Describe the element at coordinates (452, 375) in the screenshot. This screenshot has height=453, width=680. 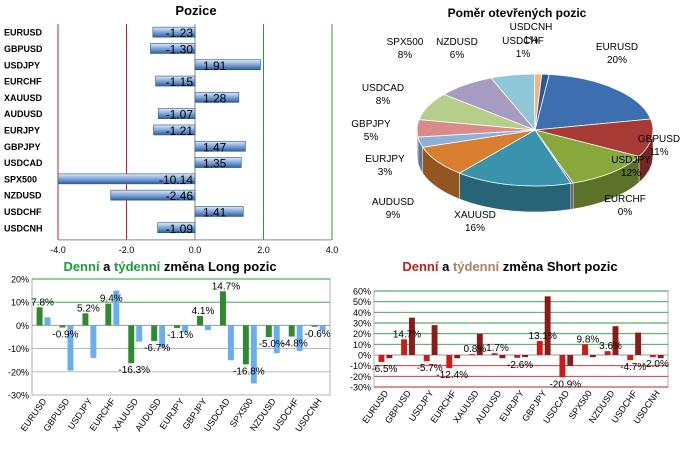
I see `data-label: -12.4%` at that location.